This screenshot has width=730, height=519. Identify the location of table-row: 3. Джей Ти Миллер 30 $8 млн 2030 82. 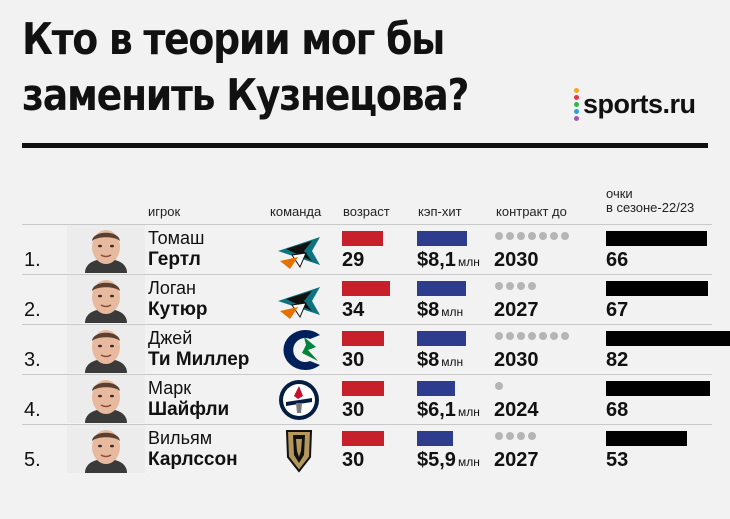
(376, 349).